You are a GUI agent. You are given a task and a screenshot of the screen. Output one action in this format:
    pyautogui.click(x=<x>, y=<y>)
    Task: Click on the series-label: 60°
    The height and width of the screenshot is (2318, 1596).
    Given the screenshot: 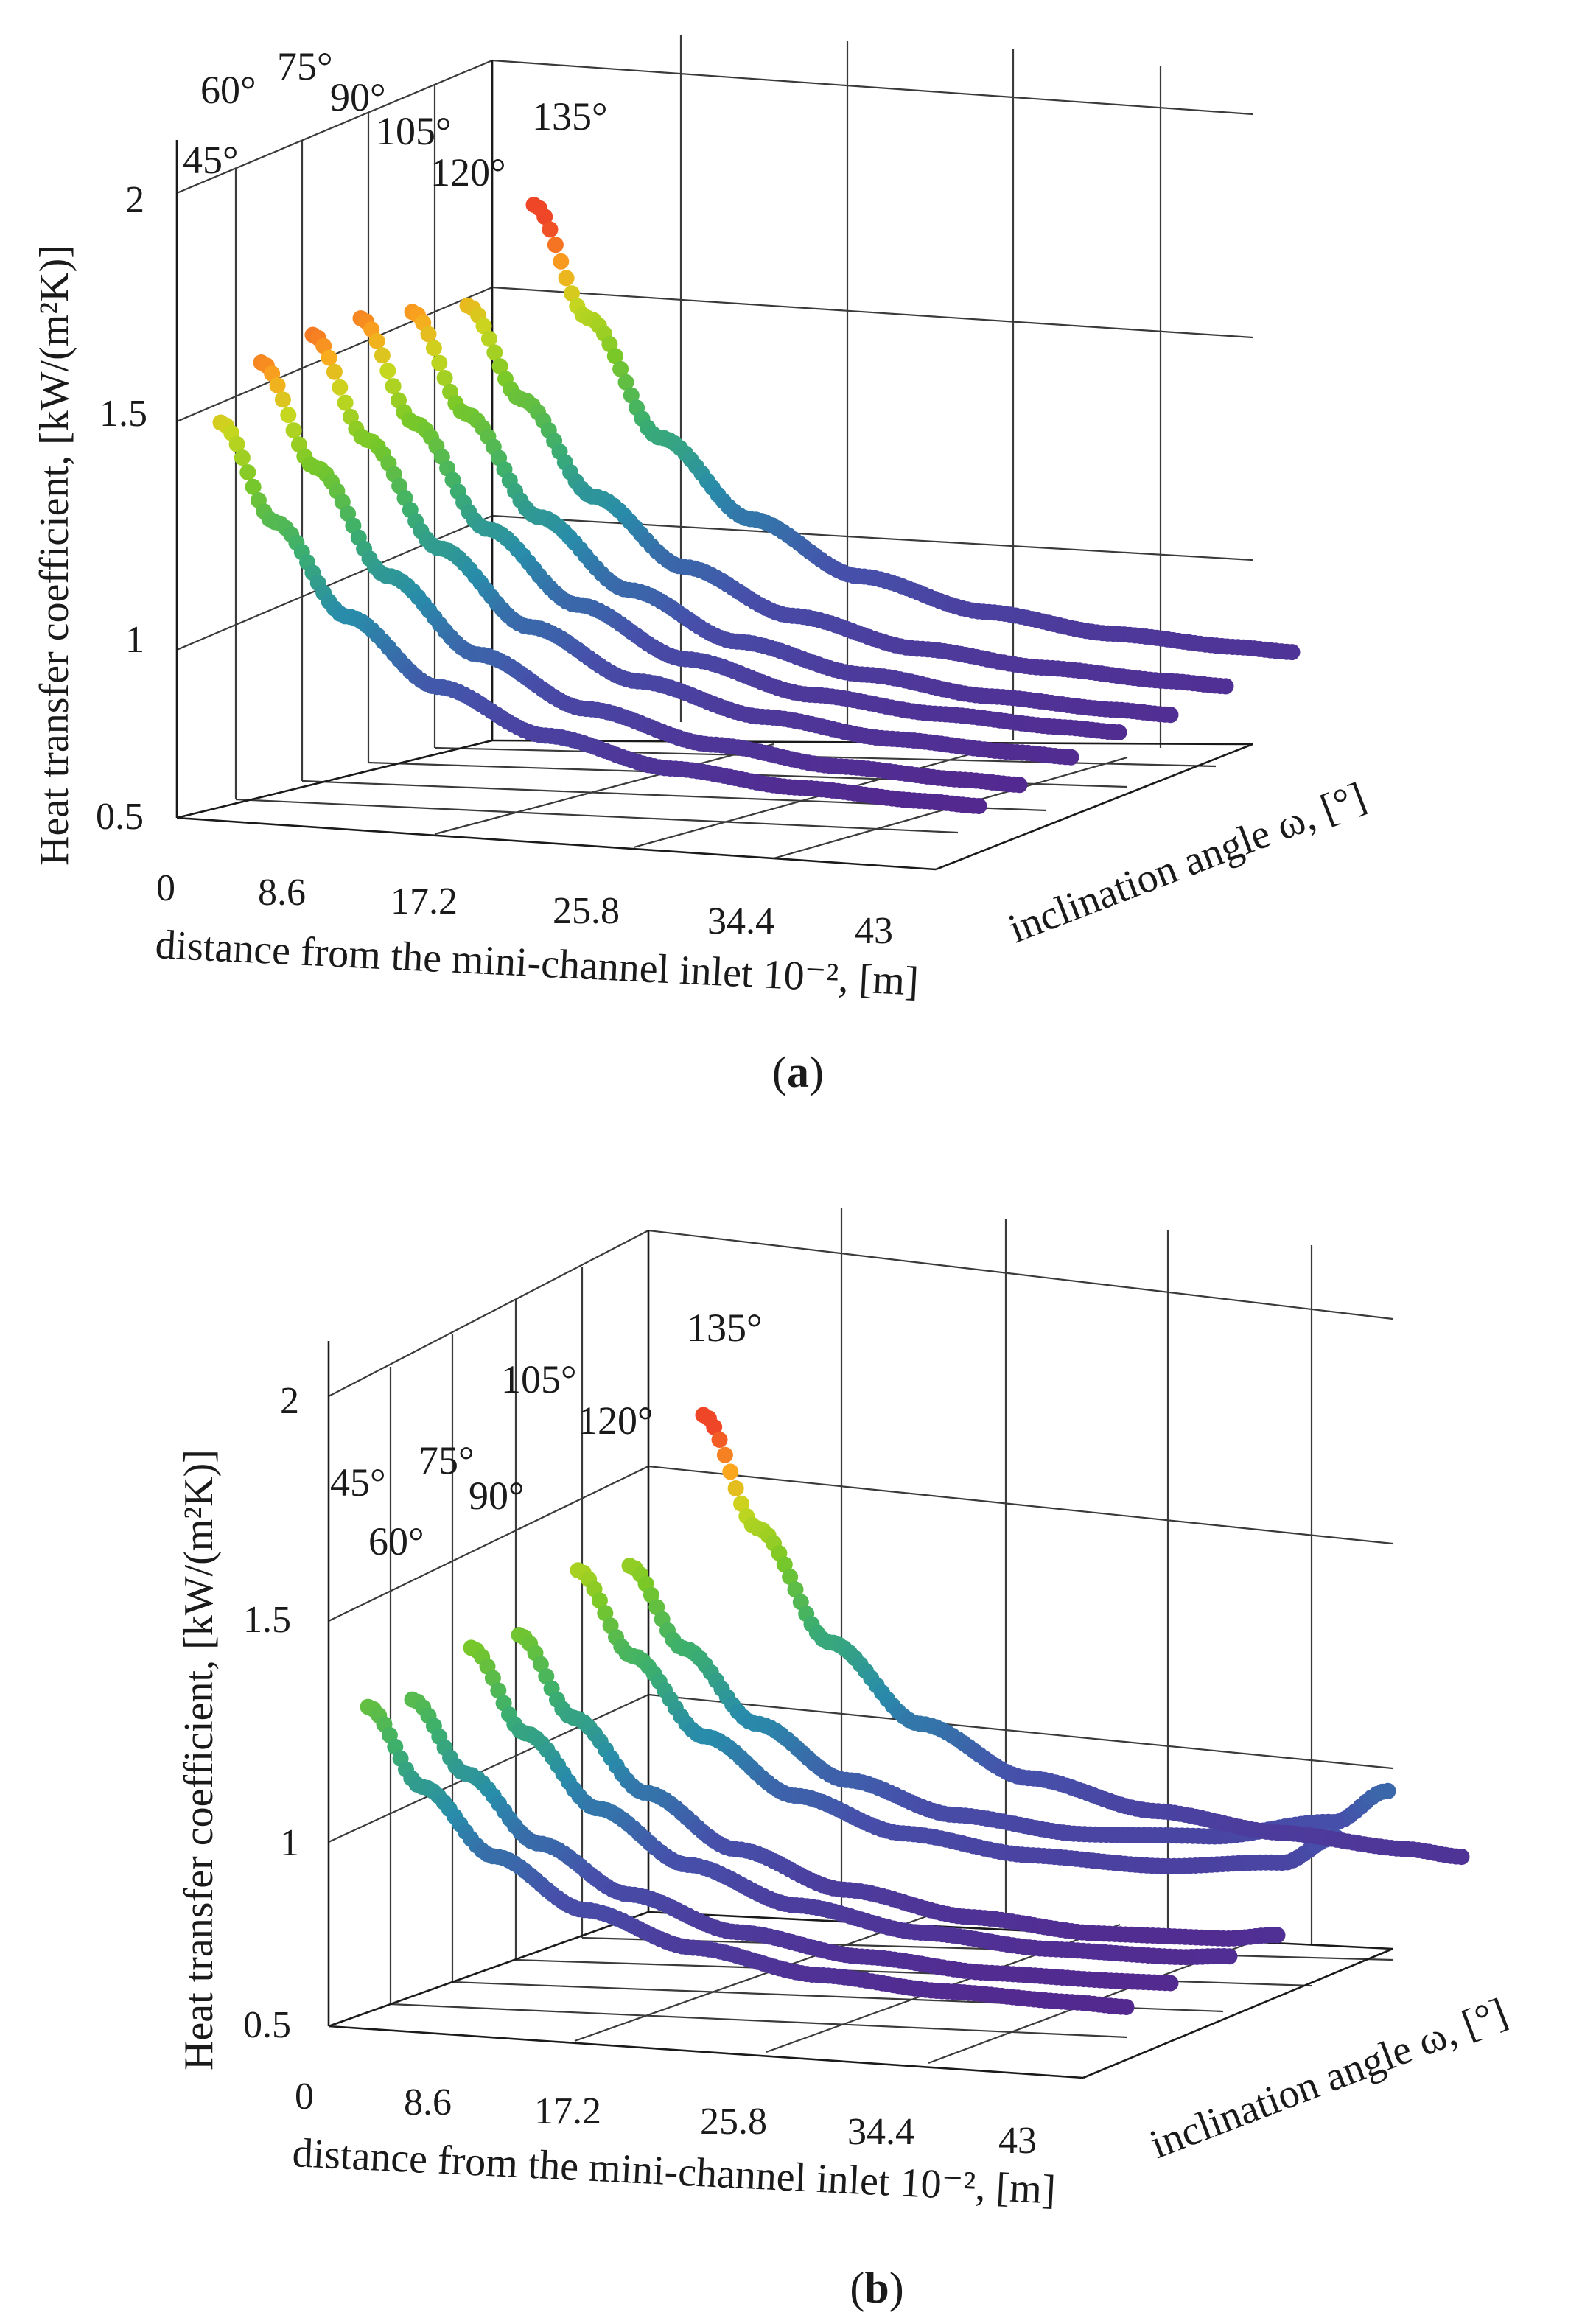 What is the action you would take?
    pyautogui.click(x=396, y=1541)
    